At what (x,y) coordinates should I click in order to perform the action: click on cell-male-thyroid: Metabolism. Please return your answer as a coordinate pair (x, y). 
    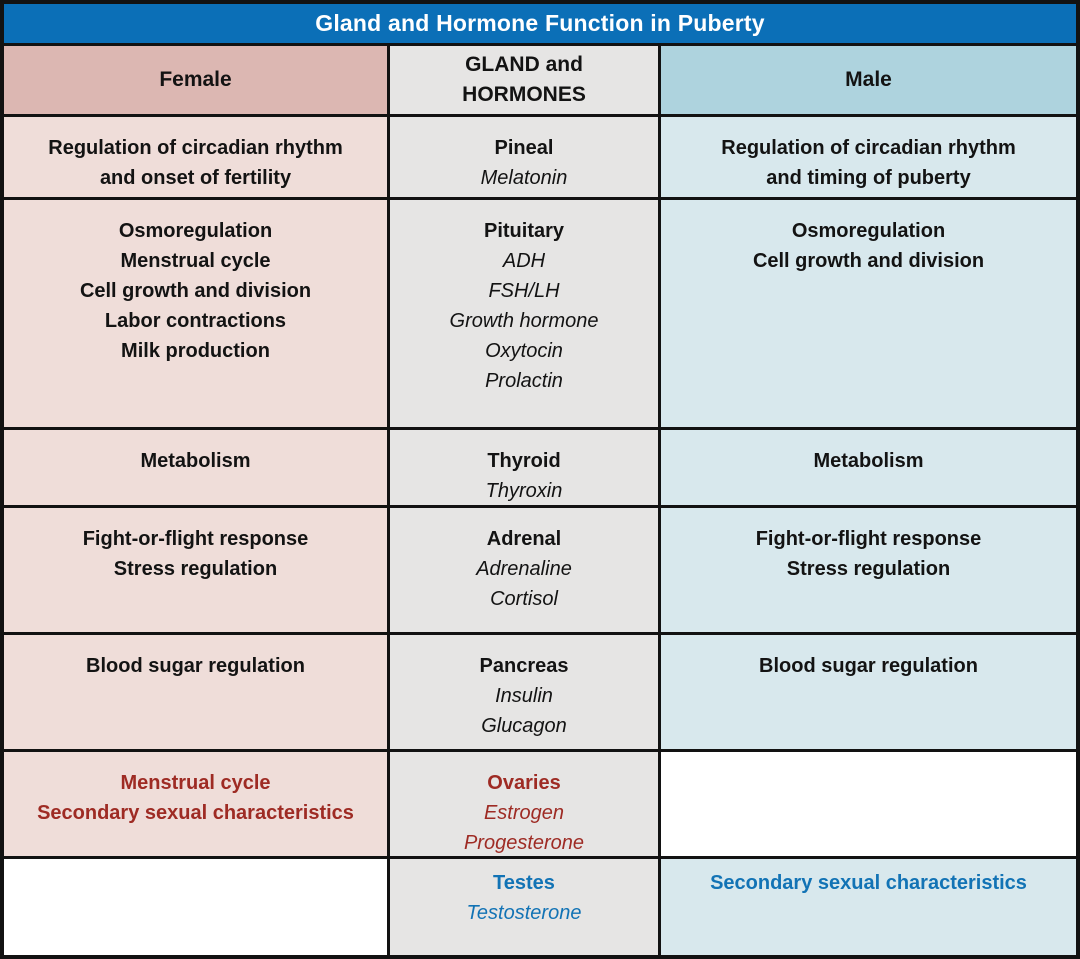
    Looking at the image, I should click on (868, 467).